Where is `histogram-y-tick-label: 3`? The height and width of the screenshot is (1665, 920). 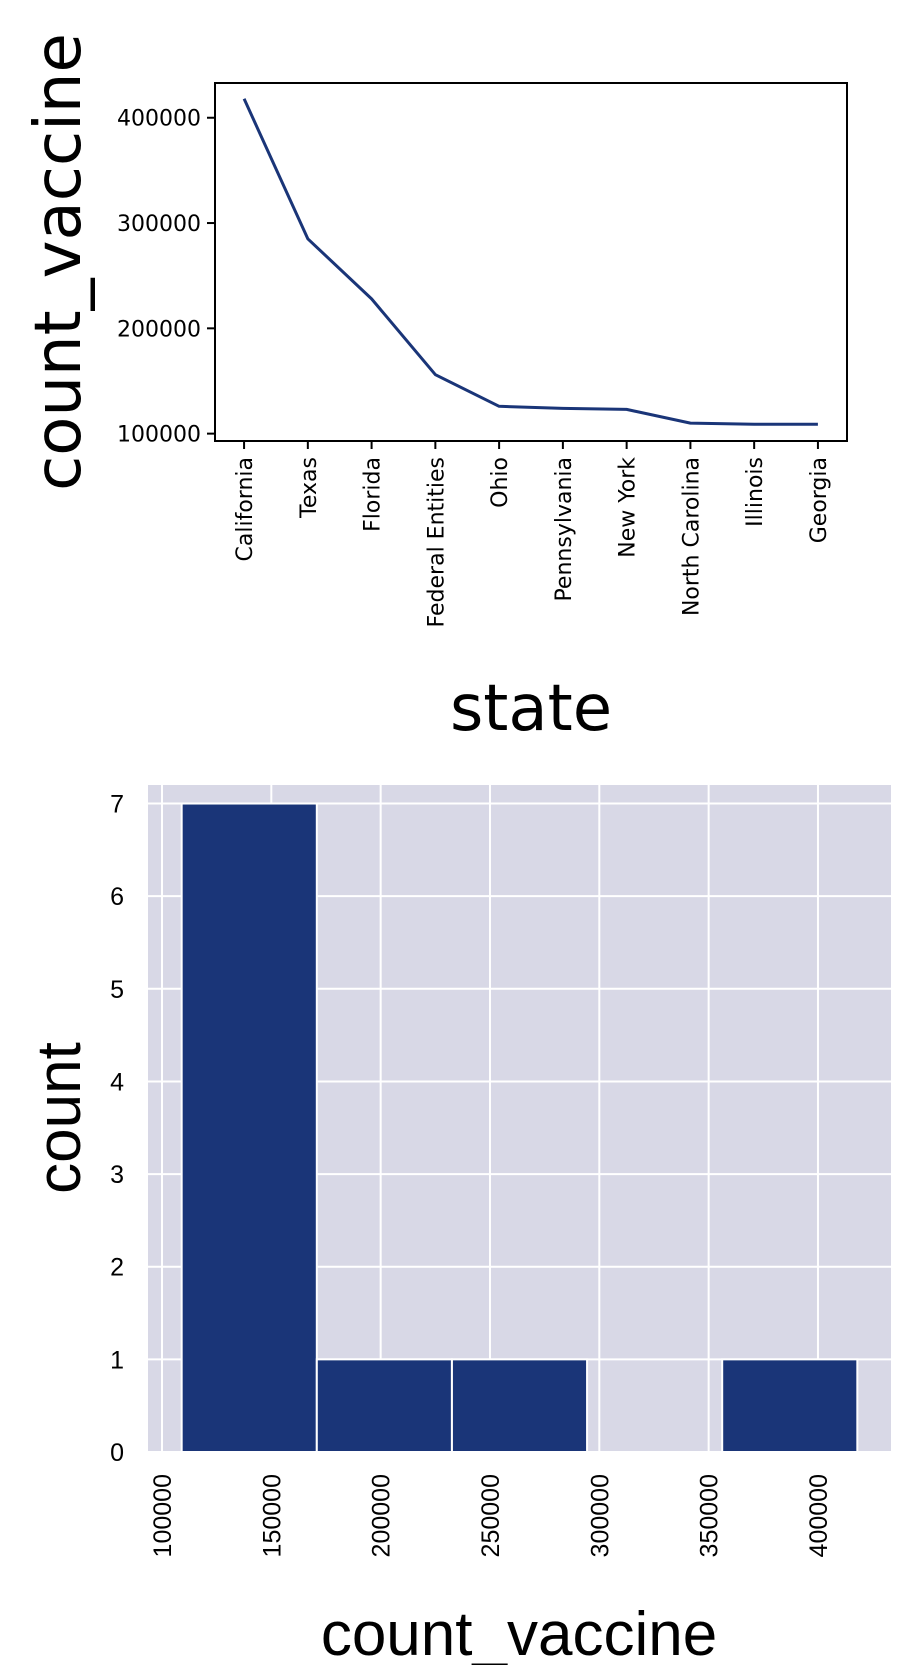 histogram-y-tick-label: 3 is located at coordinates (117, 1175).